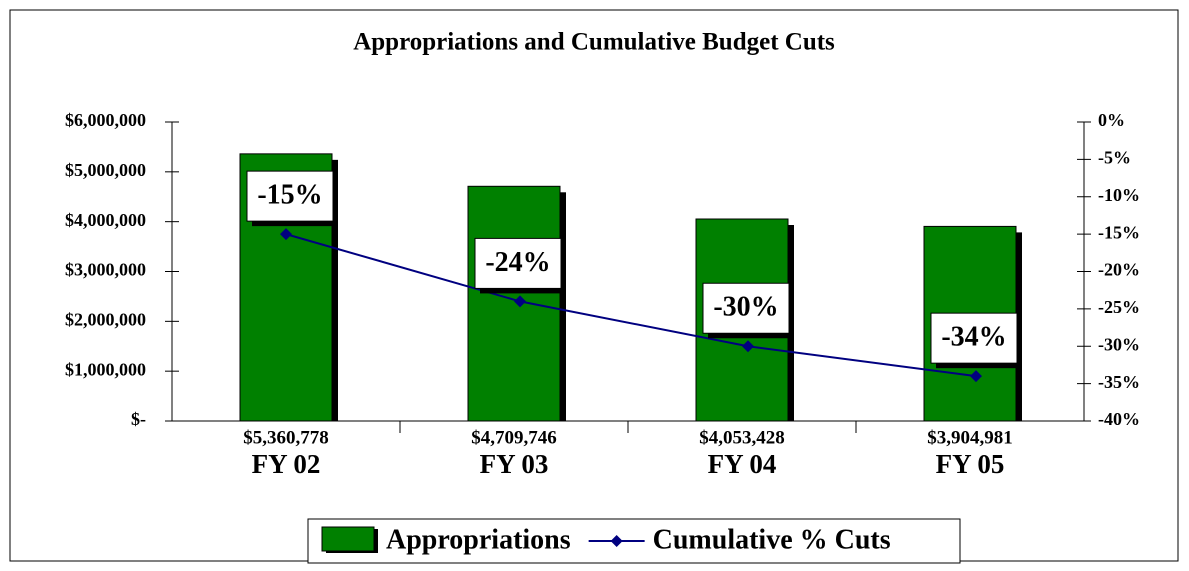 This screenshot has width=1189, height=571. Describe the element at coordinates (105, 120) in the screenshot. I see `y-tick-label: $6,000,000` at that location.